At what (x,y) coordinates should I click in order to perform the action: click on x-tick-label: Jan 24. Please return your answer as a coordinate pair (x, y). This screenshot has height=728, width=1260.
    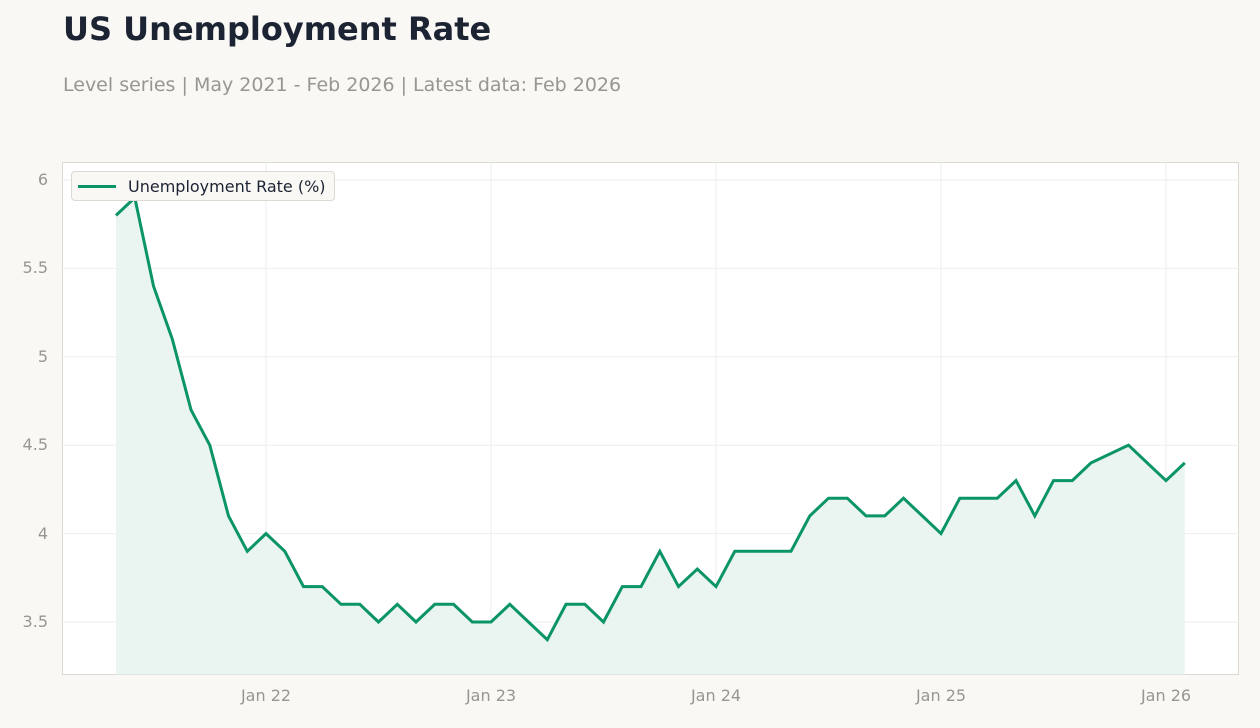
    Looking at the image, I should click on (716, 695).